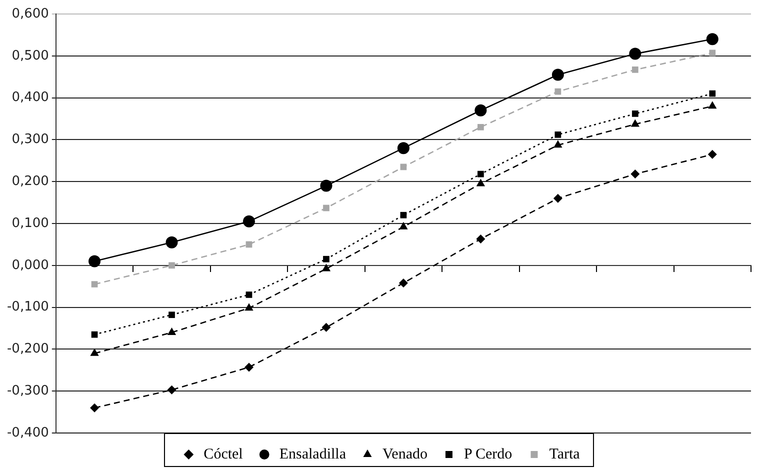  Describe the element at coordinates (27, 432) in the screenshot. I see `y-tick-label: -0,400` at that location.